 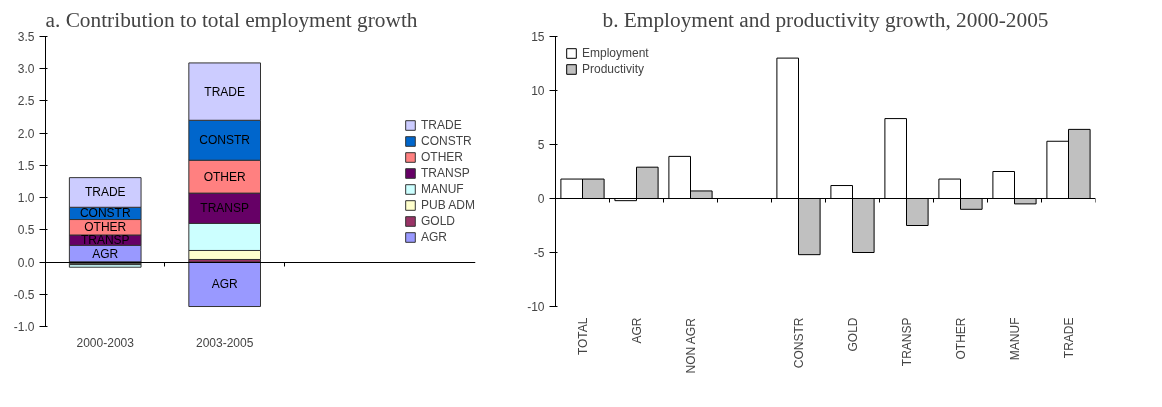 What do you see at coordinates (26, 37) in the screenshot?
I see `y-tick-label: 3.5` at bounding box center [26, 37].